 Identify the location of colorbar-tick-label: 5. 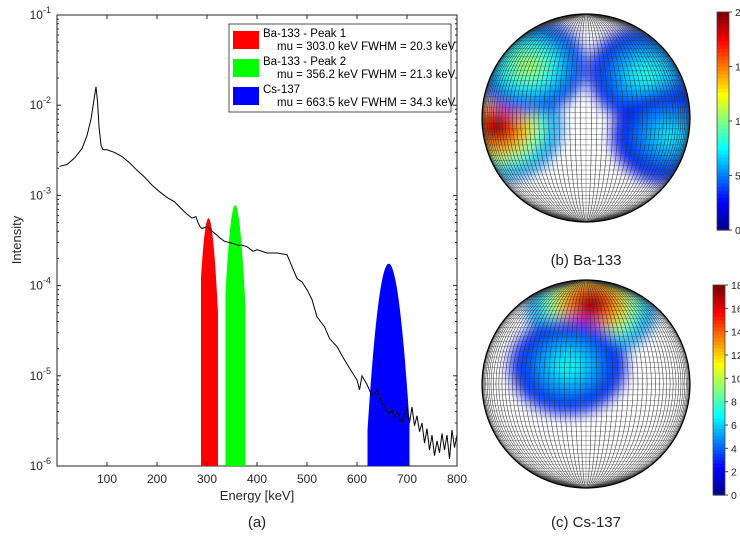
(737, 177).